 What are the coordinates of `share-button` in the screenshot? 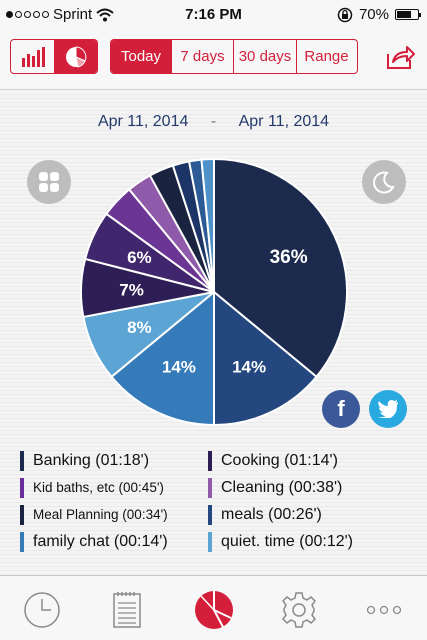 It's located at (400, 57).